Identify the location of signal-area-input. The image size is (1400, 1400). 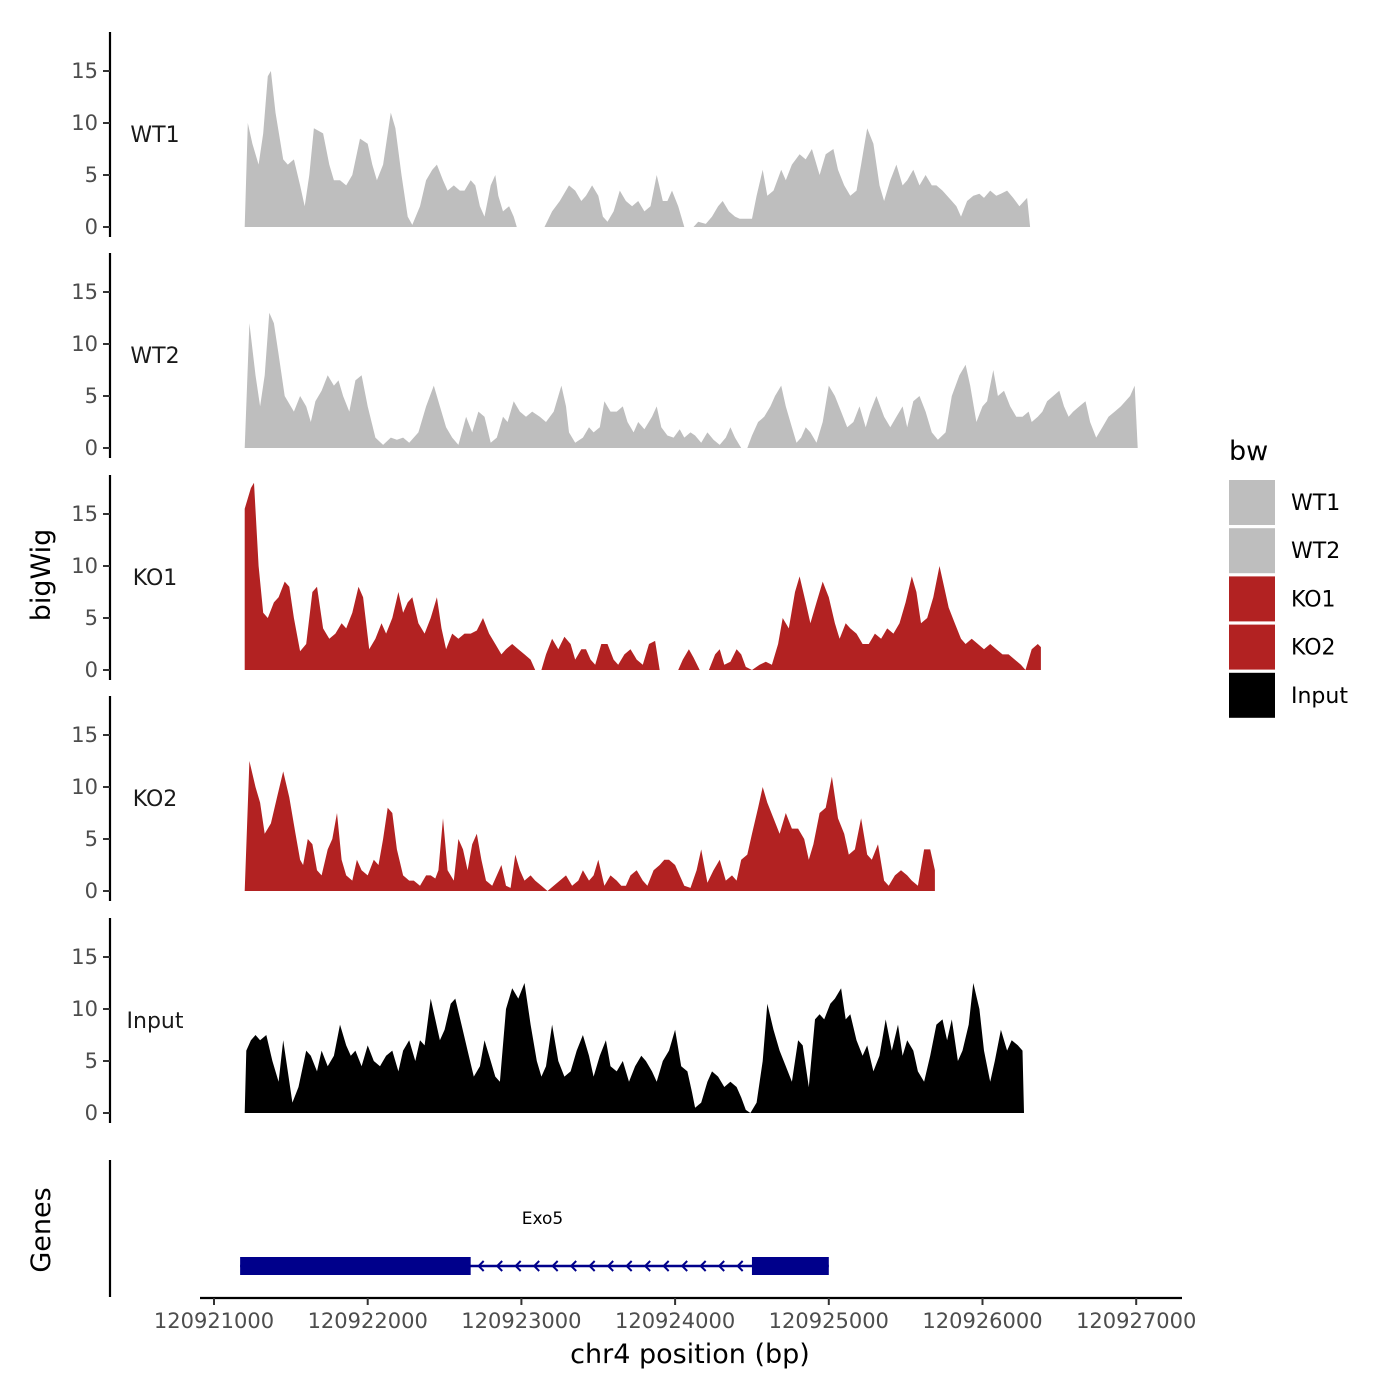
(634, 1048).